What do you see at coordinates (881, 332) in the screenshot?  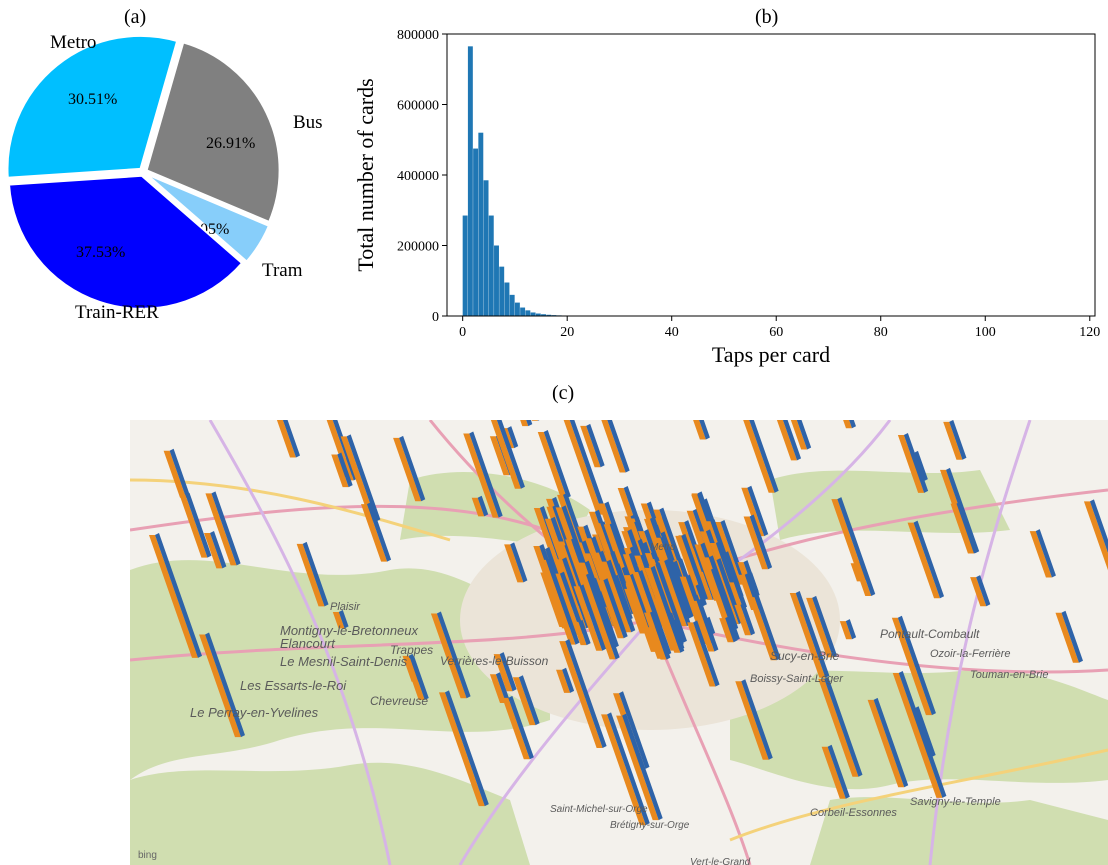 I see `x-tick-label: 80` at bounding box center [881, 332].